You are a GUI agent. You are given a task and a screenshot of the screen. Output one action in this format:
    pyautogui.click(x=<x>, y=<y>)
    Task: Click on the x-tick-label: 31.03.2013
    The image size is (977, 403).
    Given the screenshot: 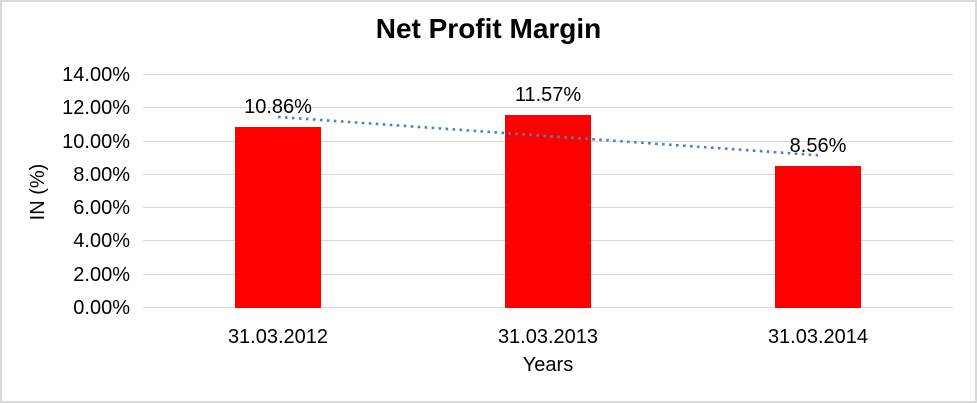 What is the action you would take?
    pyautogui.click(x=548, y=337)
    